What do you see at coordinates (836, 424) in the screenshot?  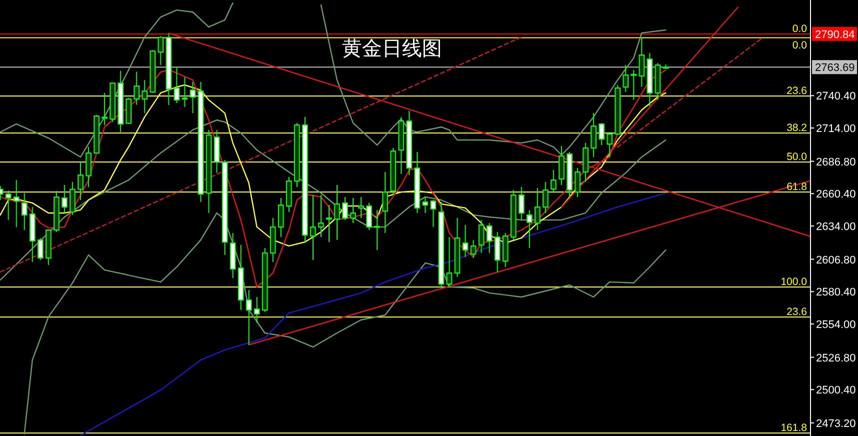 I see `y-tick-label: 2473.20` at bounding box center [836, 424].